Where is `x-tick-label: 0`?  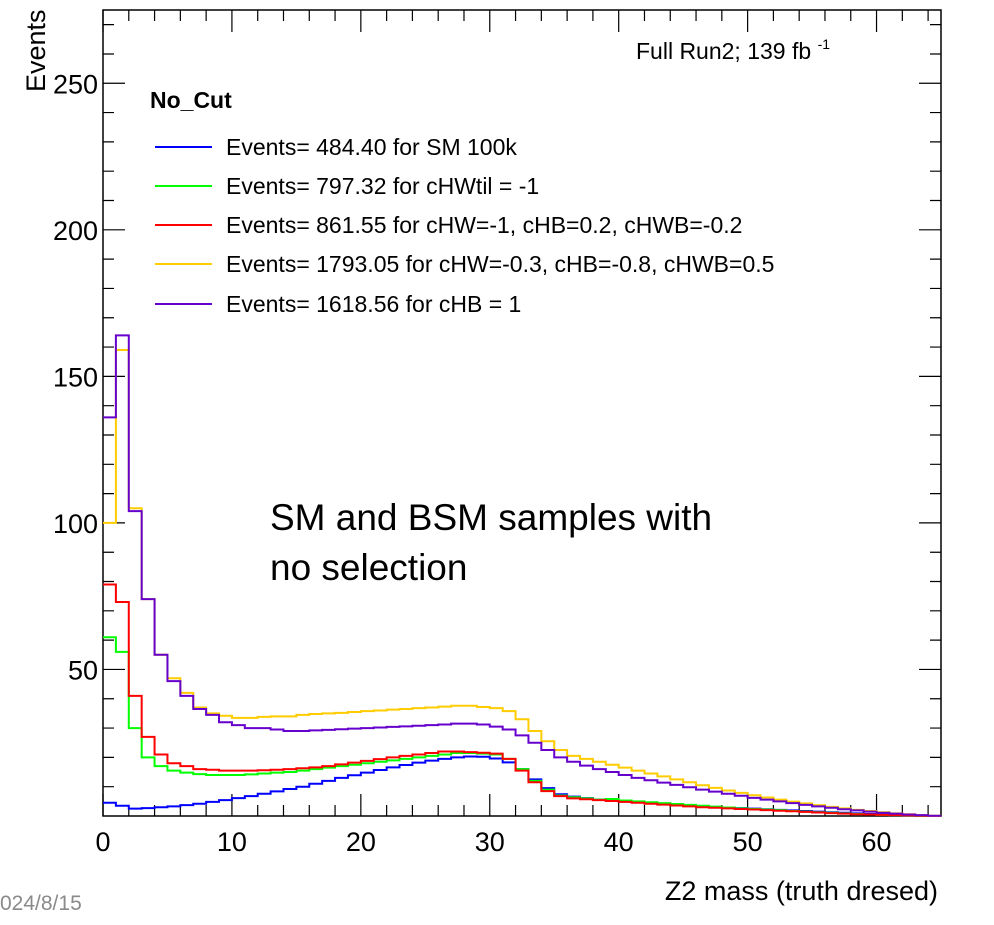 x-tick-label: 0 is located at coordinates (102, 842).